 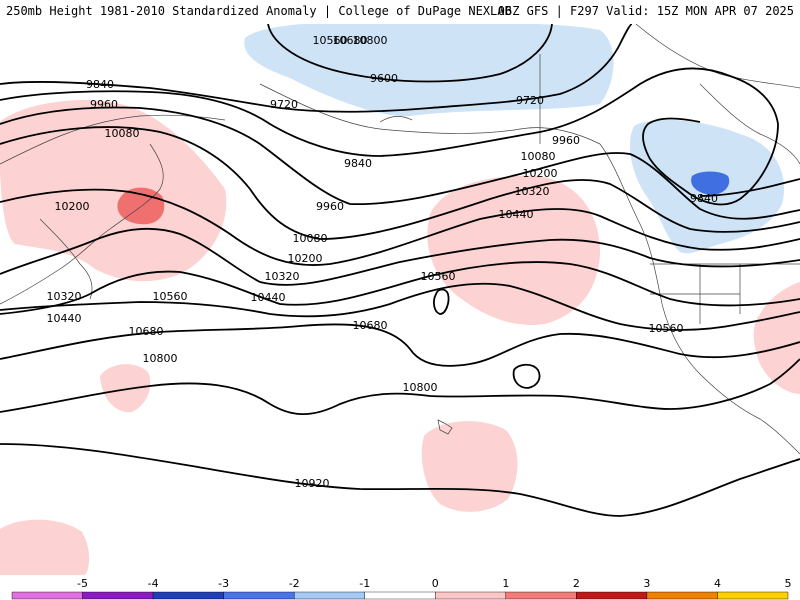 I want to click on colorbar-swatch-pos5, so click(x=753, y=595).